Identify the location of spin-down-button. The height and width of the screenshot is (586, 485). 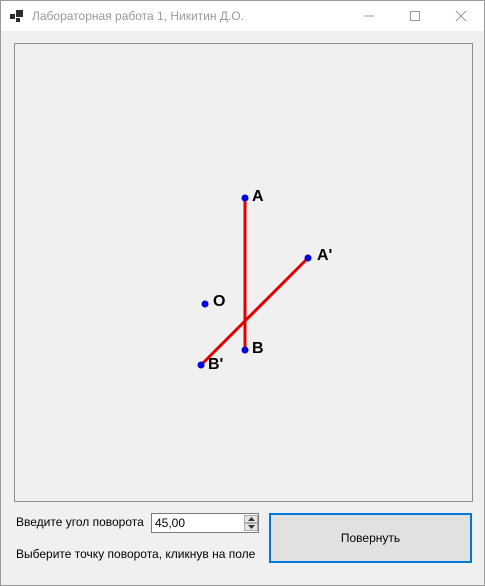
(251, 527).